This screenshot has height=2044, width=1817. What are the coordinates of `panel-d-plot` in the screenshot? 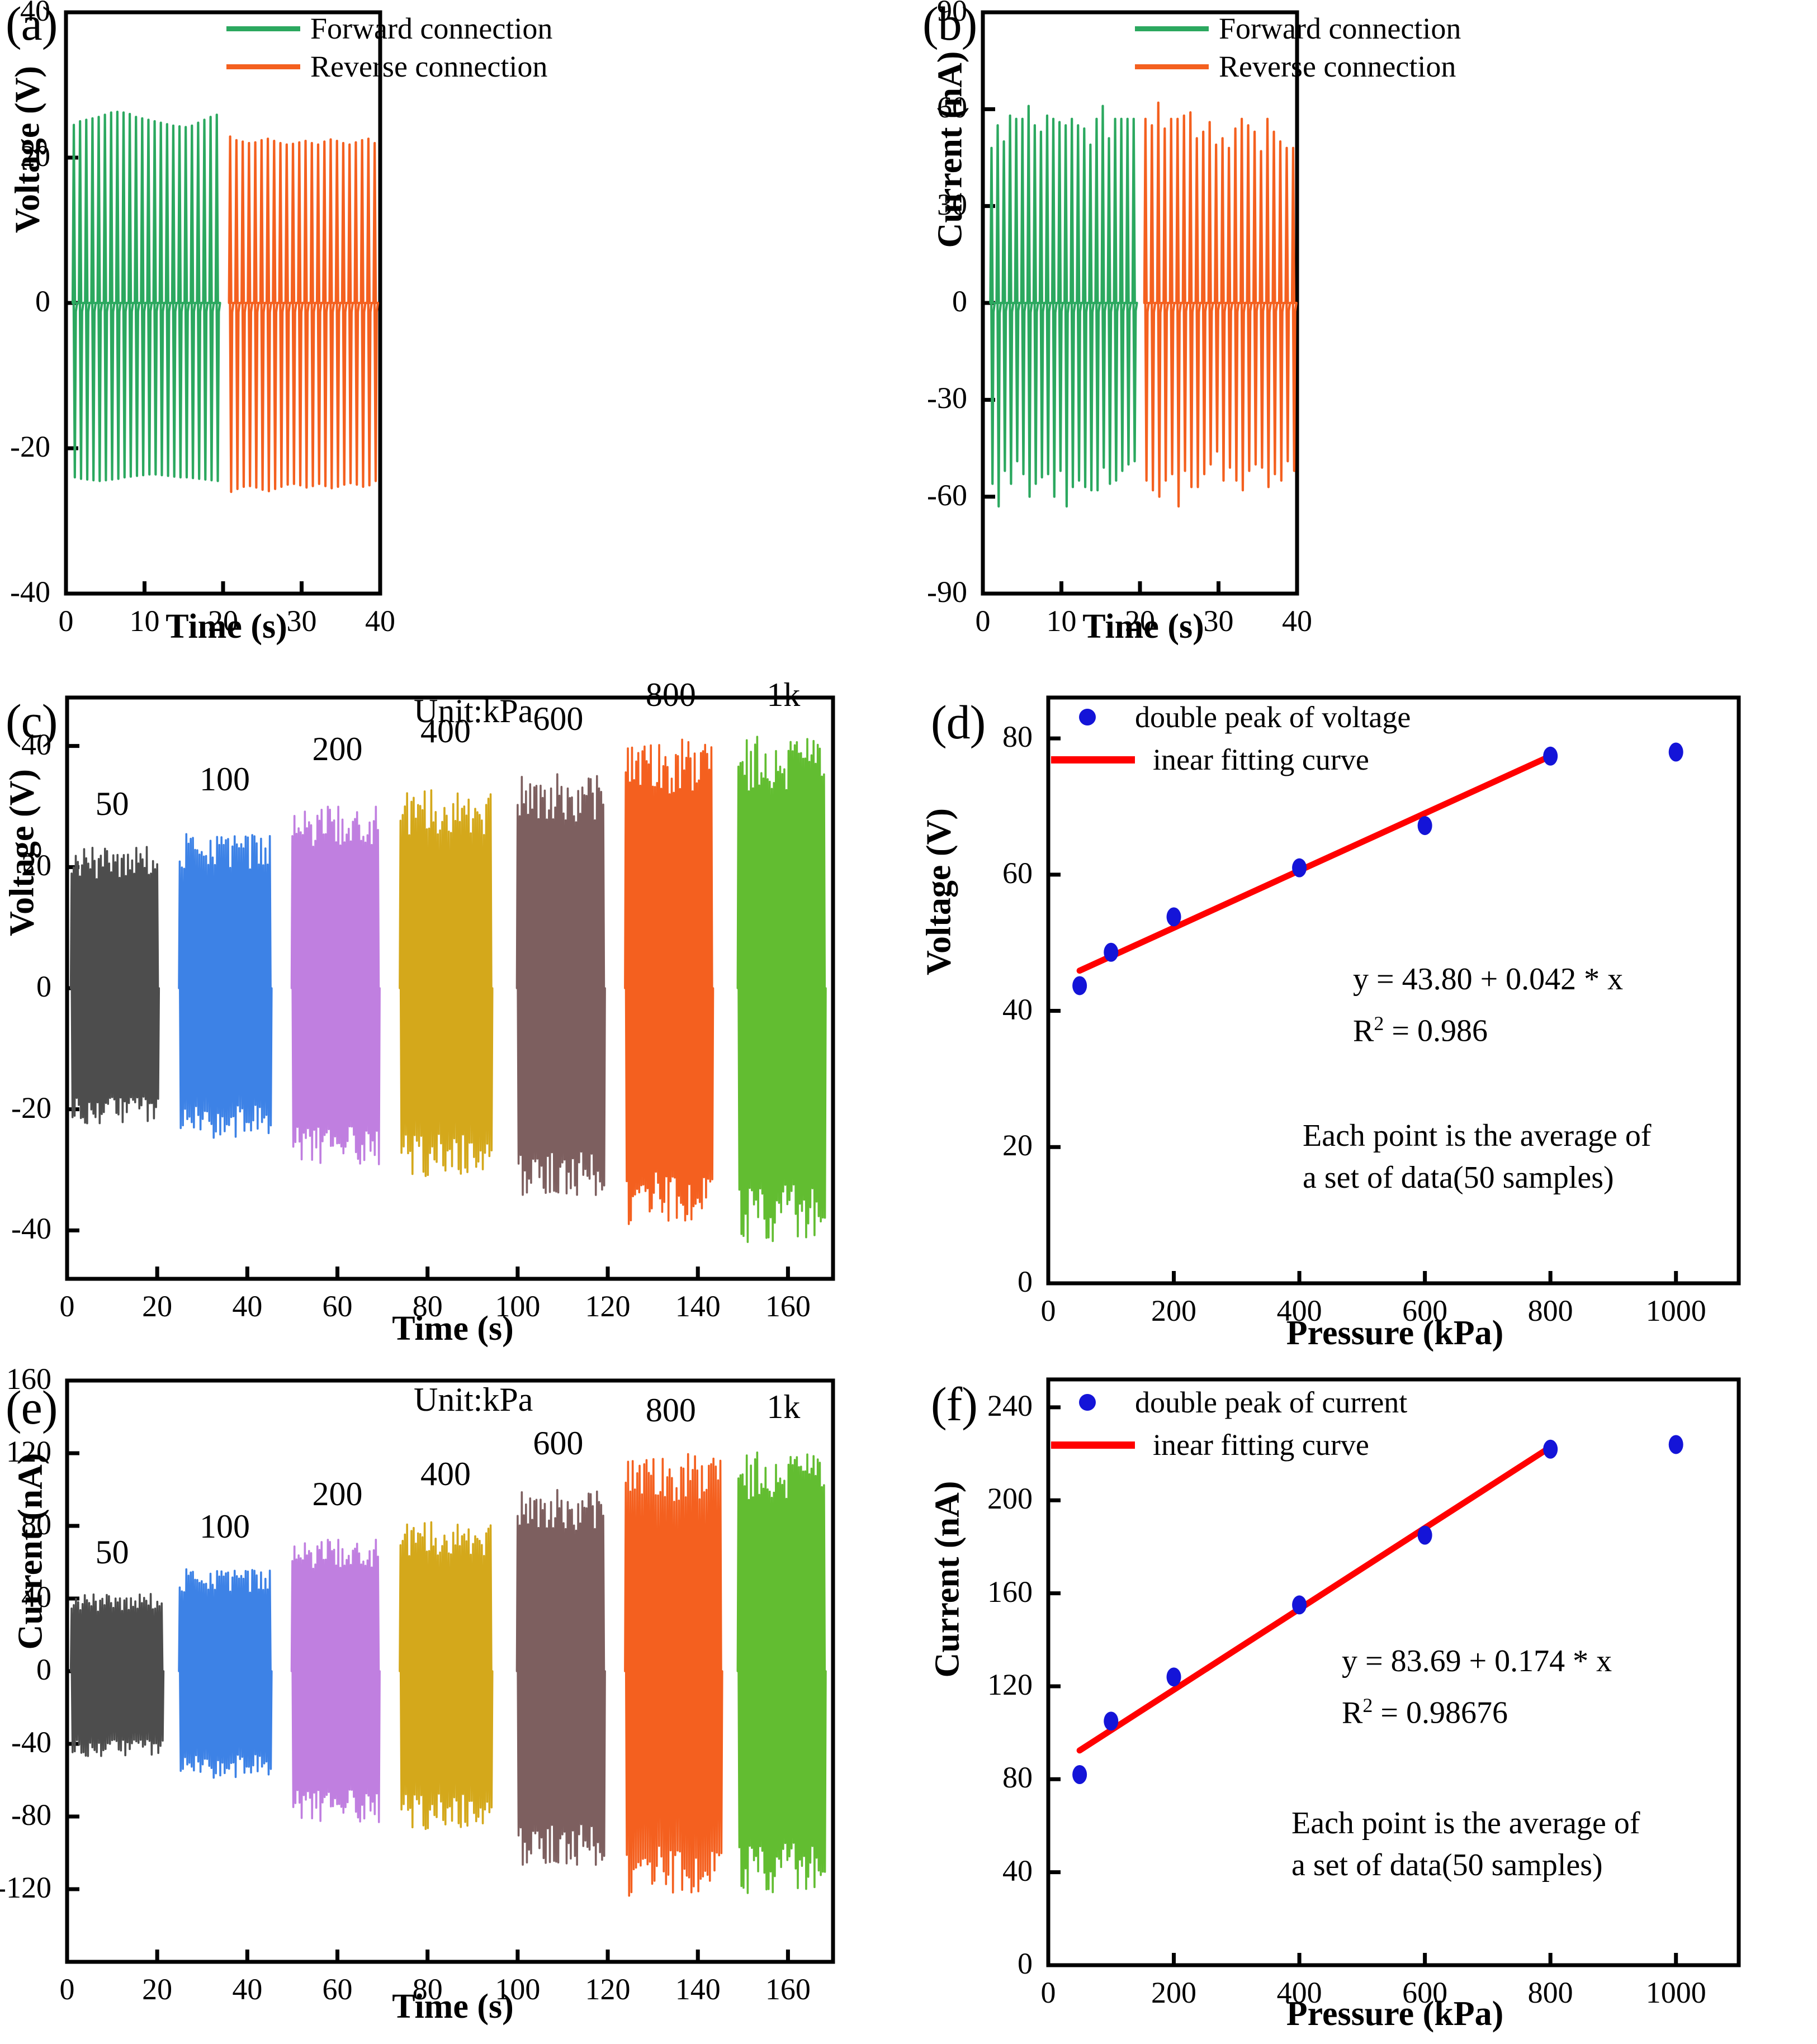 It's located at (1393, 990).